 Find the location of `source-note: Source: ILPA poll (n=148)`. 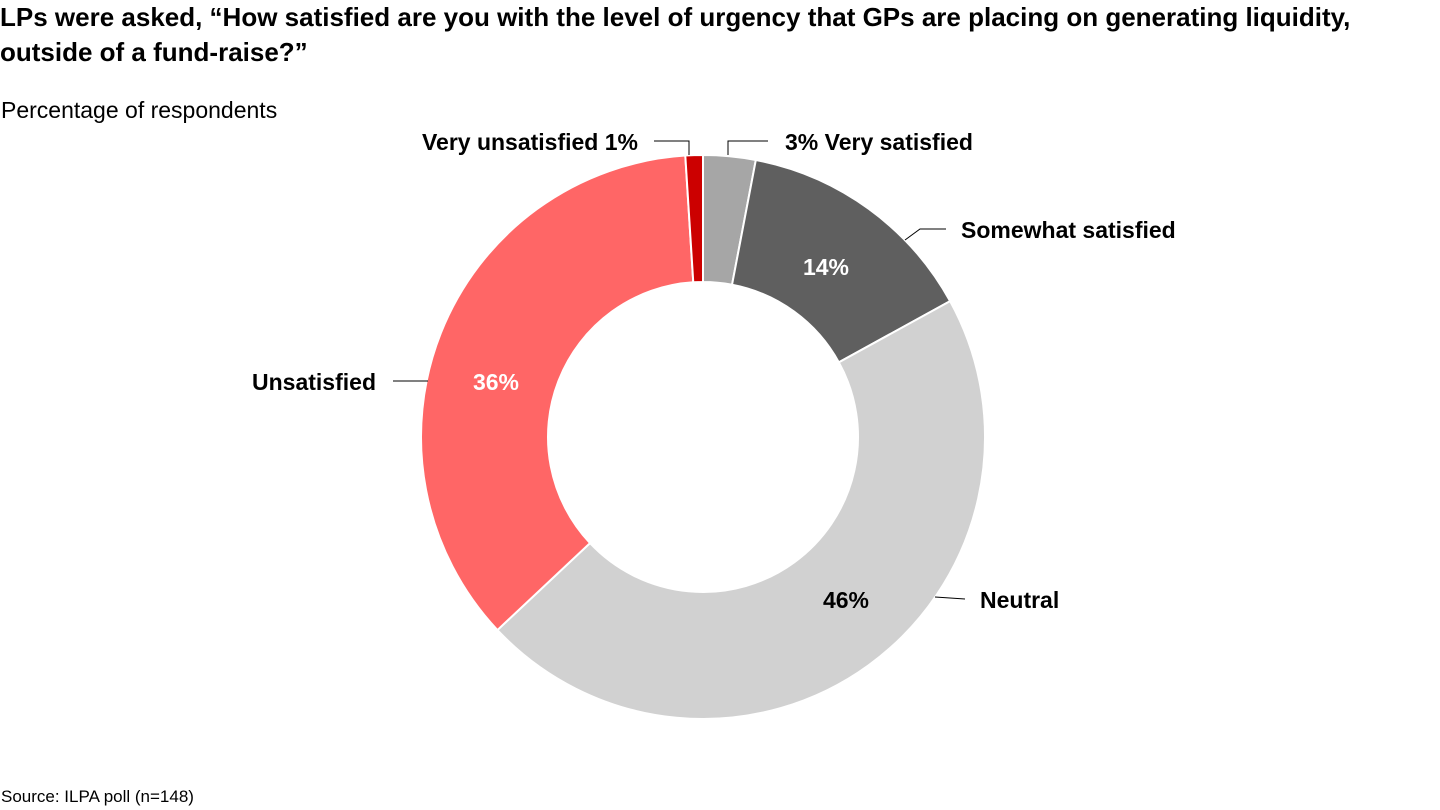

source-note: Source: ILPA poll (n=148) is located at coordinates (97, 796).